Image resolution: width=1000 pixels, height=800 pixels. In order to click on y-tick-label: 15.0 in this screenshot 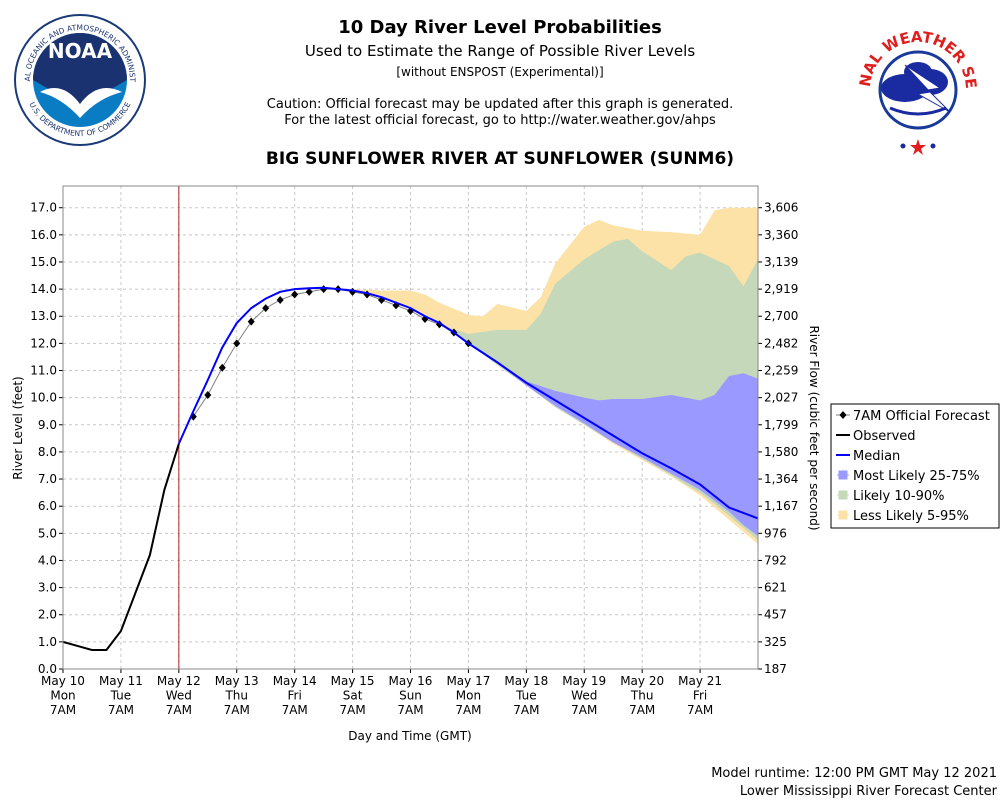, I will do `click(43, 262)`.